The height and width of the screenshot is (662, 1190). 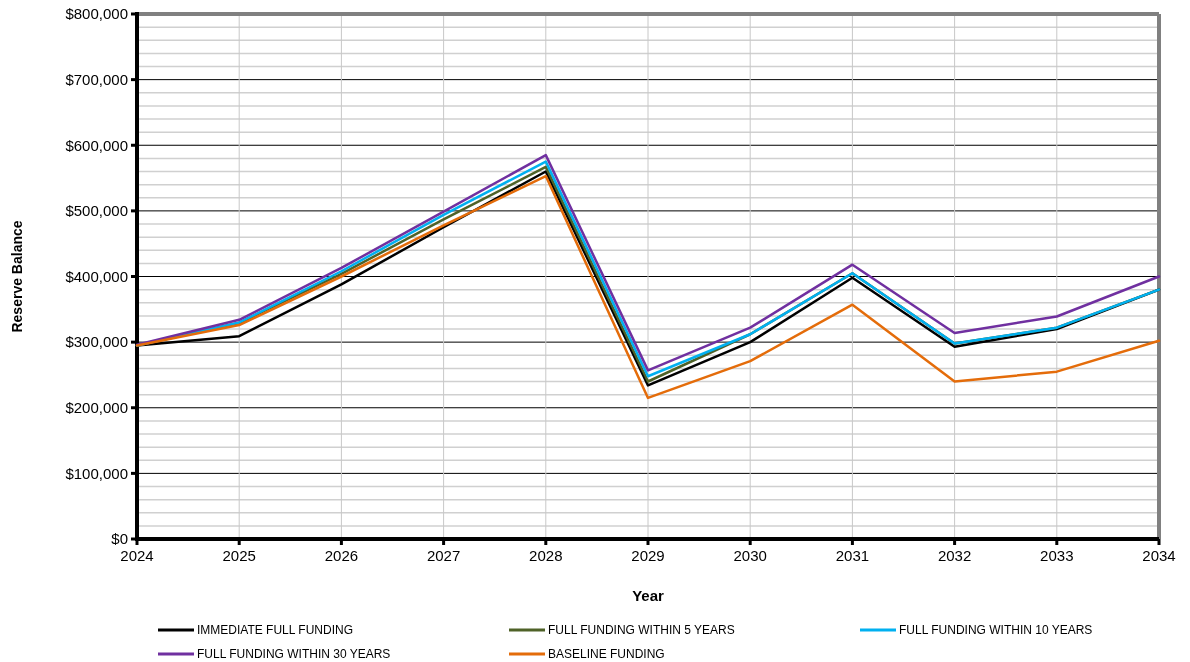 What do you see at coordinates (546, 555) in the screenshot?
I see `x-tick-label: 2028` at bounding box center [546, 555].